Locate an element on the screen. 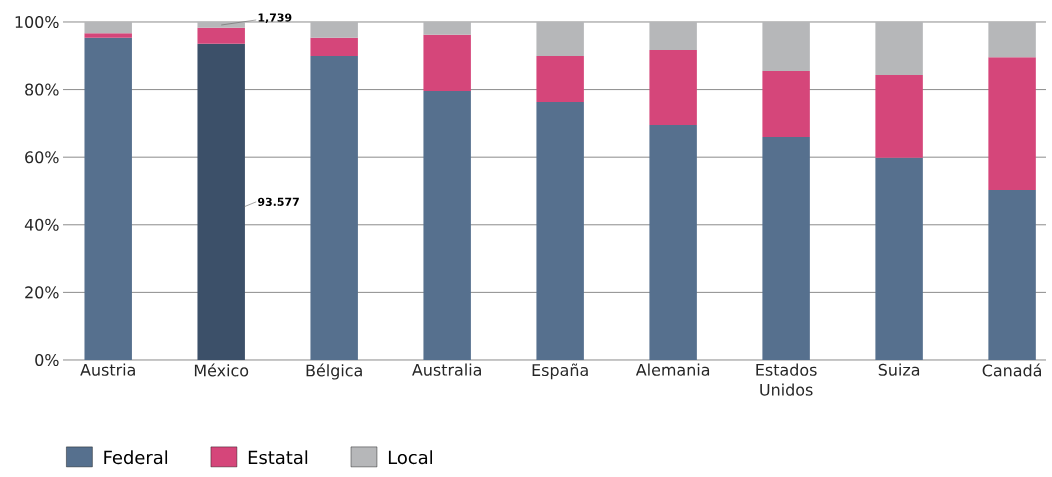 The height and width of the screenshot is (477, 1052). x-tick-label: Estados Unidos is located at coordinates (786, 379).